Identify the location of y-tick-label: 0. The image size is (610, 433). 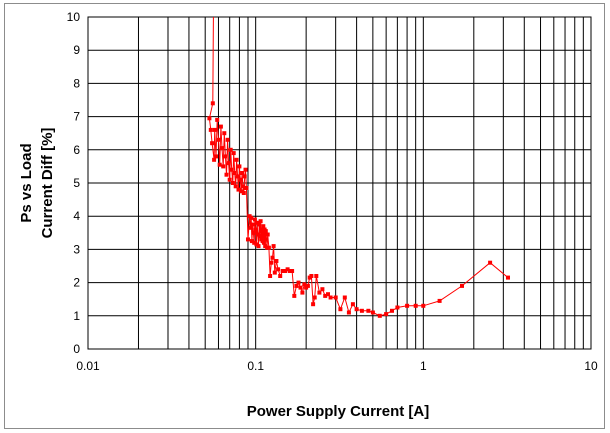
(76, 349).